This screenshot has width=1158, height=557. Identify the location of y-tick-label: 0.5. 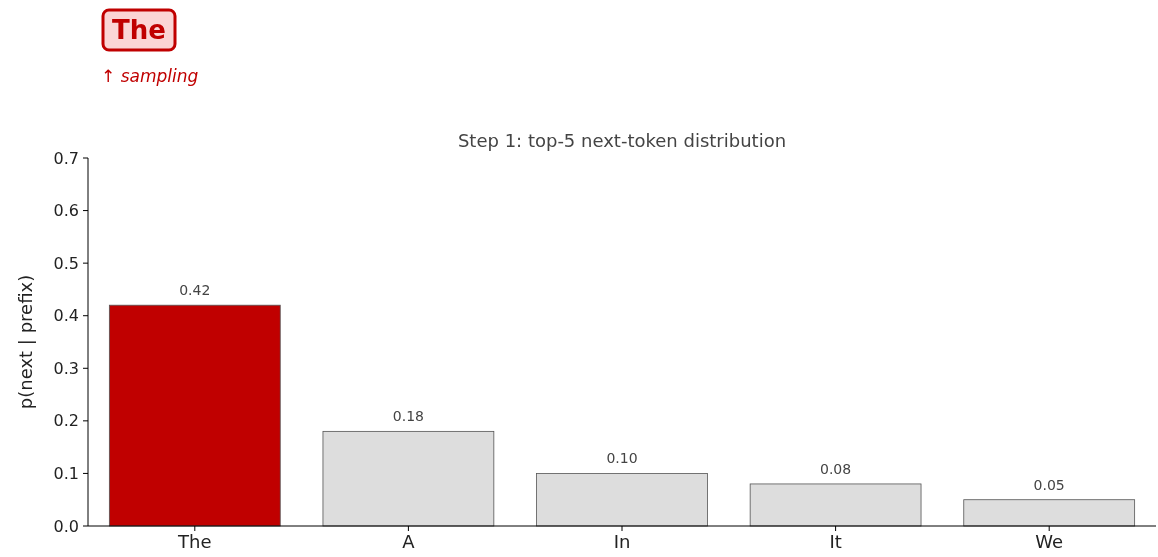
(66, 263).